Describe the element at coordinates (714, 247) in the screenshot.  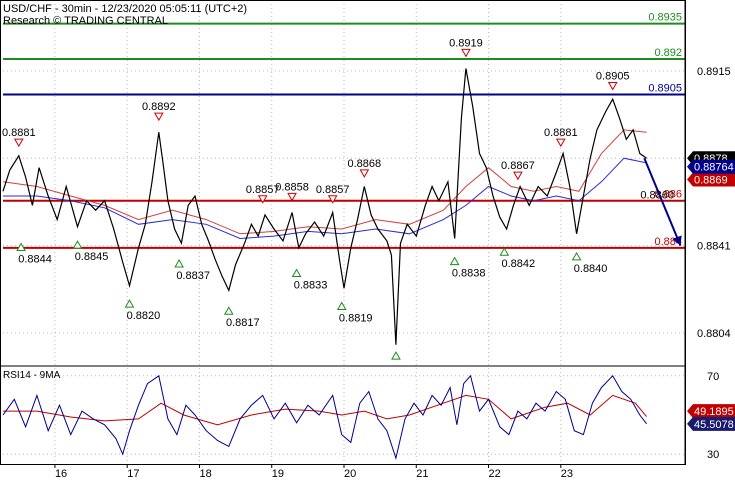
I see `y-tick-label-2: 0.8841` at that location.